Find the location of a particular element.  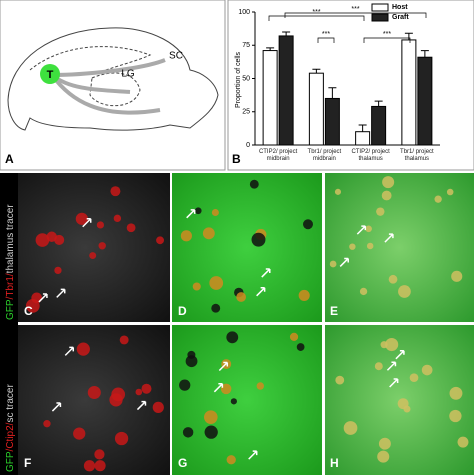

thalamus-outline is located at coordinates (115, 89).